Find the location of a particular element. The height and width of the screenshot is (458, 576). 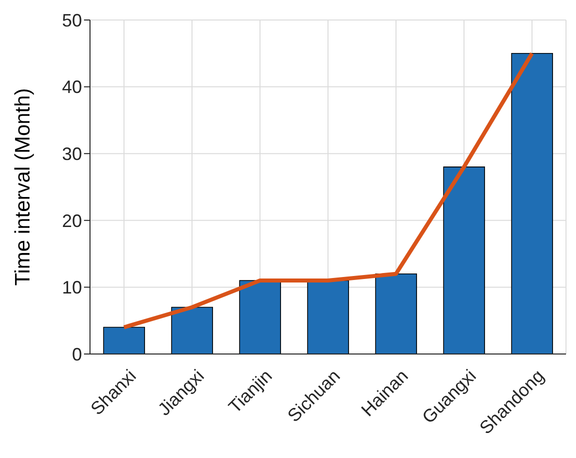

y-tick-label: 40 is located at coordinates (72, 87).